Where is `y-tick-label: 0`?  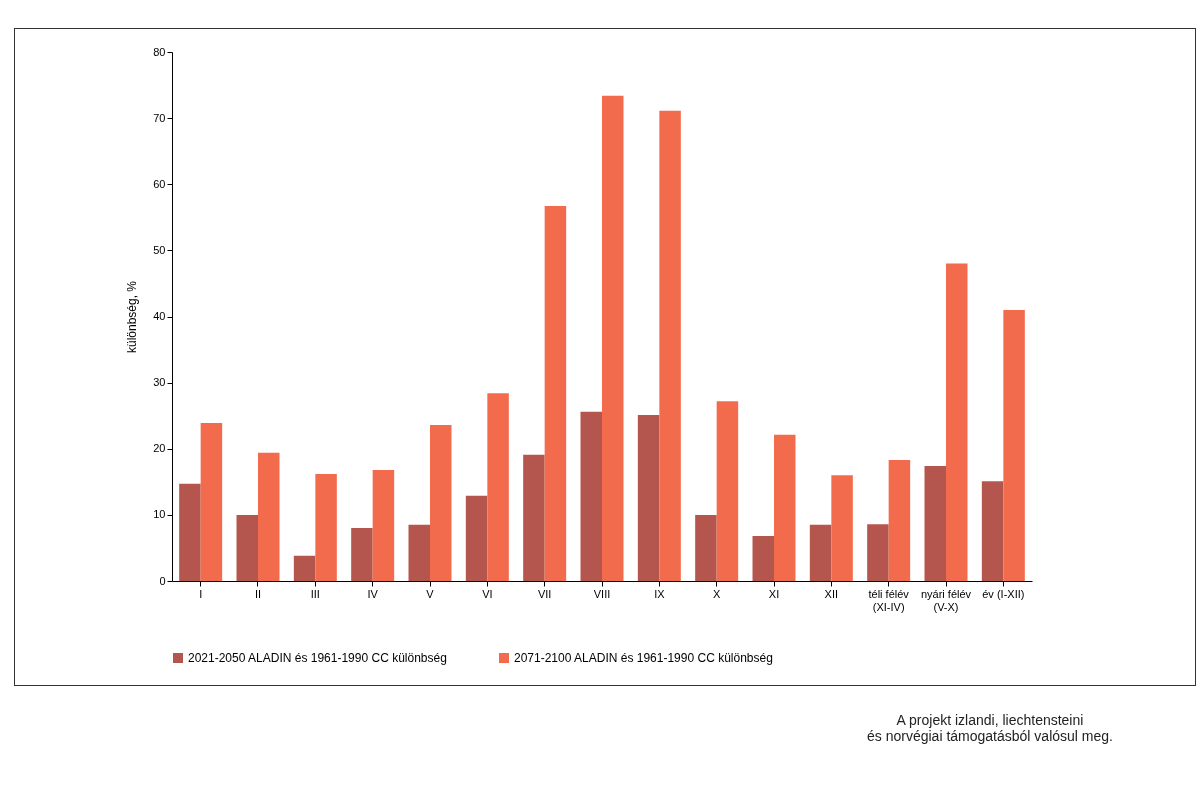
y-tick-label: 0 is located at coordinates (162, 580).